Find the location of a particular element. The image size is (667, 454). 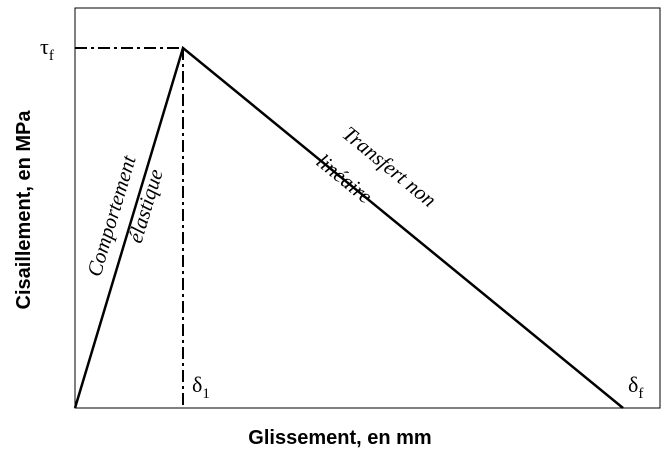

symbol: τ is located at coordinates (44, 46).